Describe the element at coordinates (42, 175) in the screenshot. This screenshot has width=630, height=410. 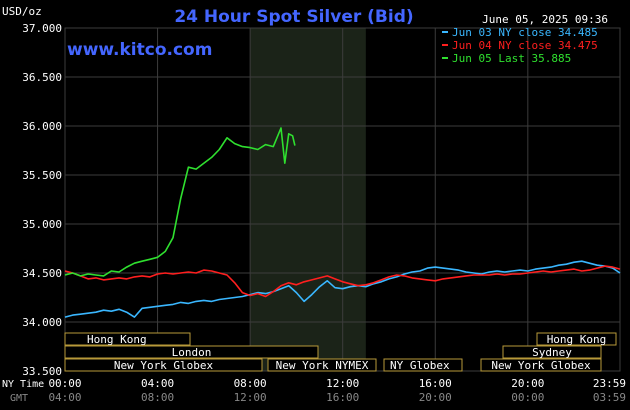
I see `y-tick-label: 35.500` at that location.